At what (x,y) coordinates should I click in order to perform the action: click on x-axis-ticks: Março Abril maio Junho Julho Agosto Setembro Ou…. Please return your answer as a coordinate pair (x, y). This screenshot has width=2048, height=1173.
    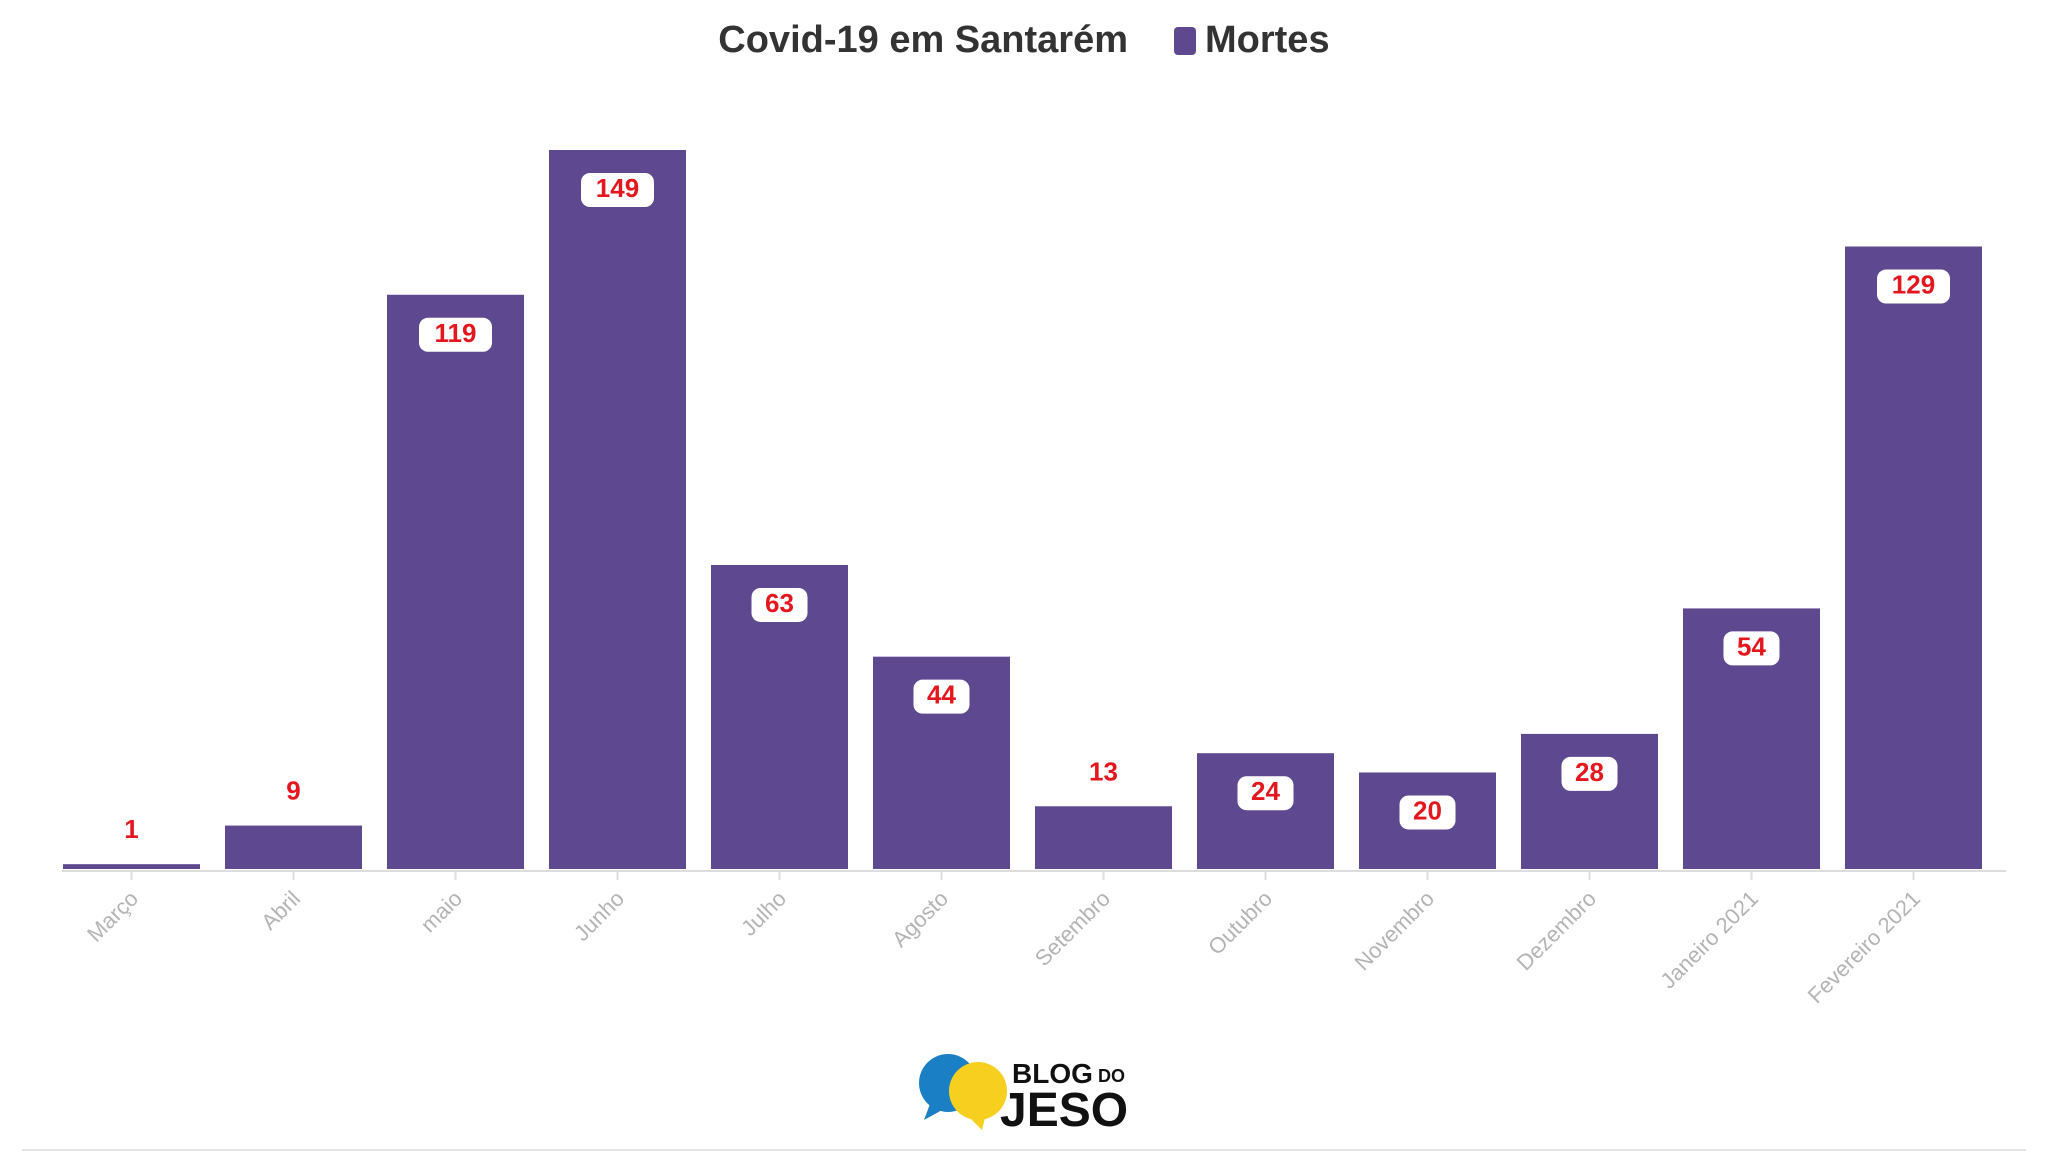
    Looking at the image, I should click on (1003, 939).